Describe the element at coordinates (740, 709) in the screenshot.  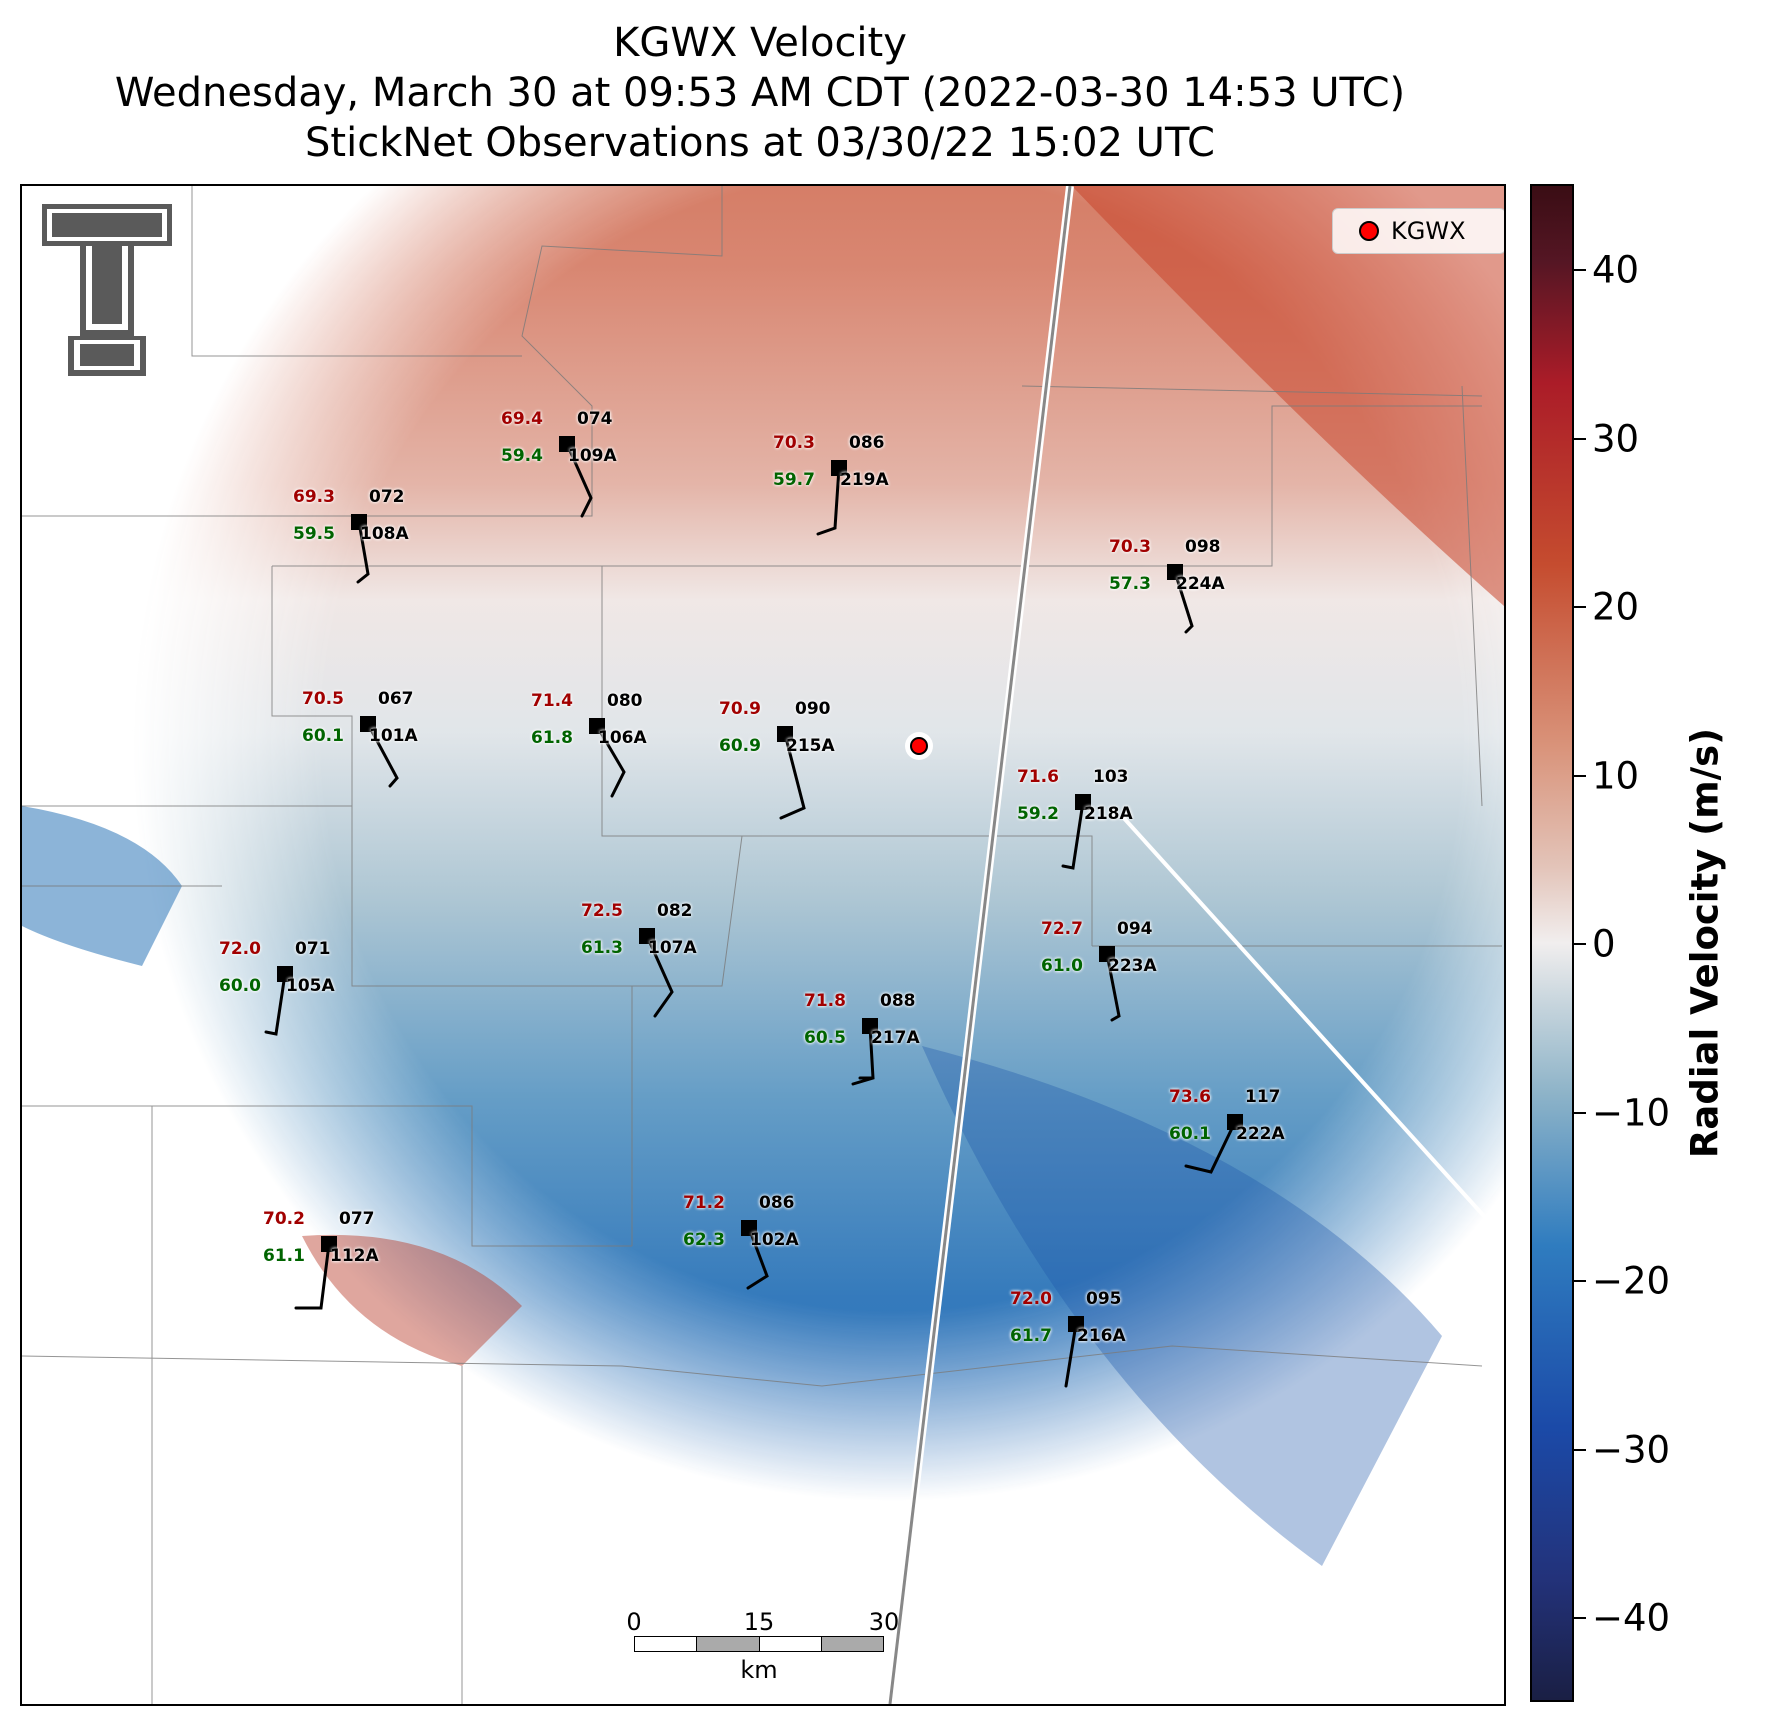
I see `temperature-label: 70.9` at that location.